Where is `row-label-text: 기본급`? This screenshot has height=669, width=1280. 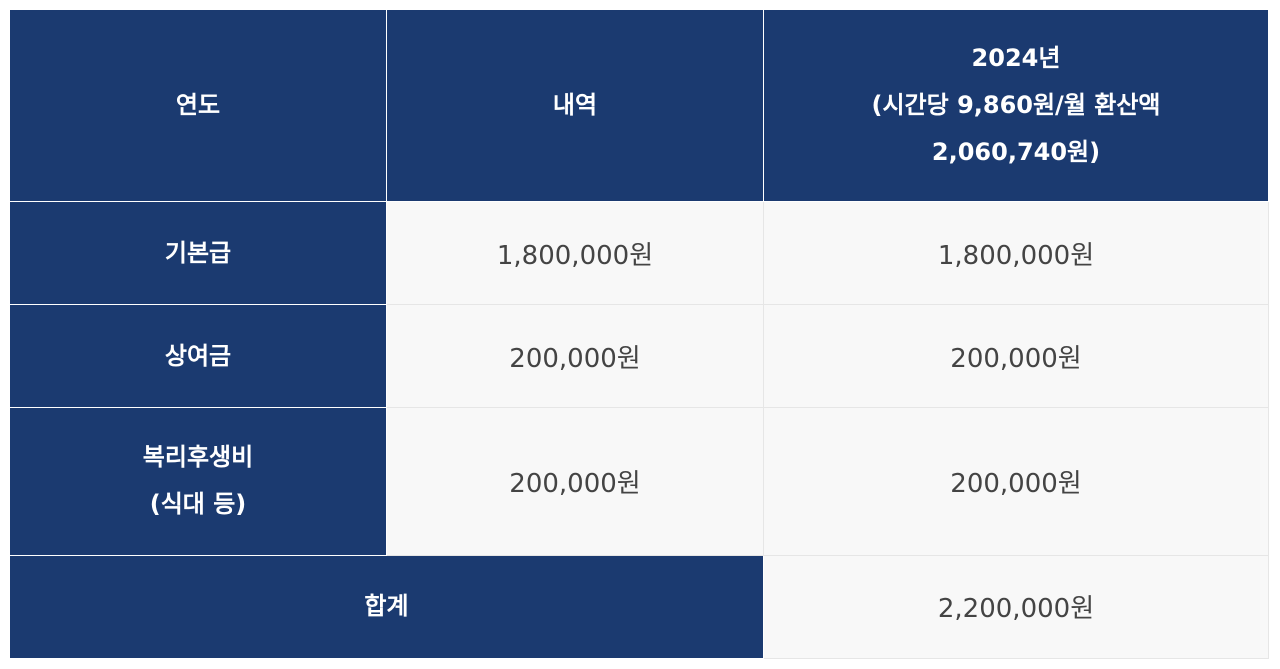
row-label-text: 기본급 is located at coordinates (198, 252).